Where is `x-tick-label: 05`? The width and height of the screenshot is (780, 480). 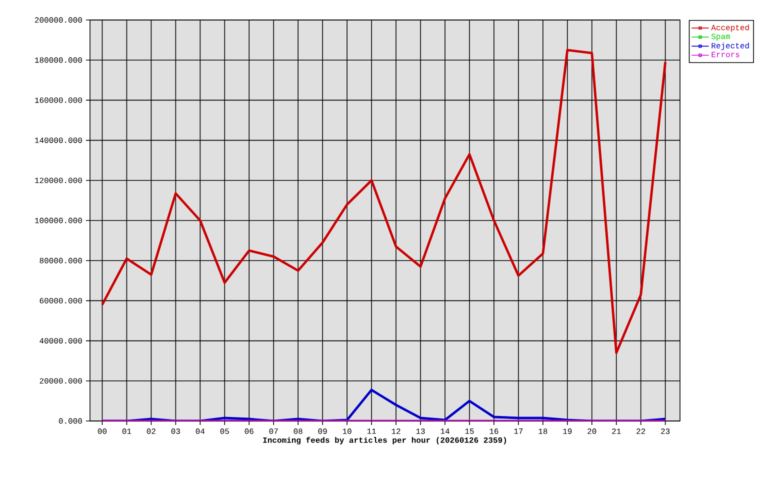 x-tick-label: 05 is located at coordinates (224, 431).